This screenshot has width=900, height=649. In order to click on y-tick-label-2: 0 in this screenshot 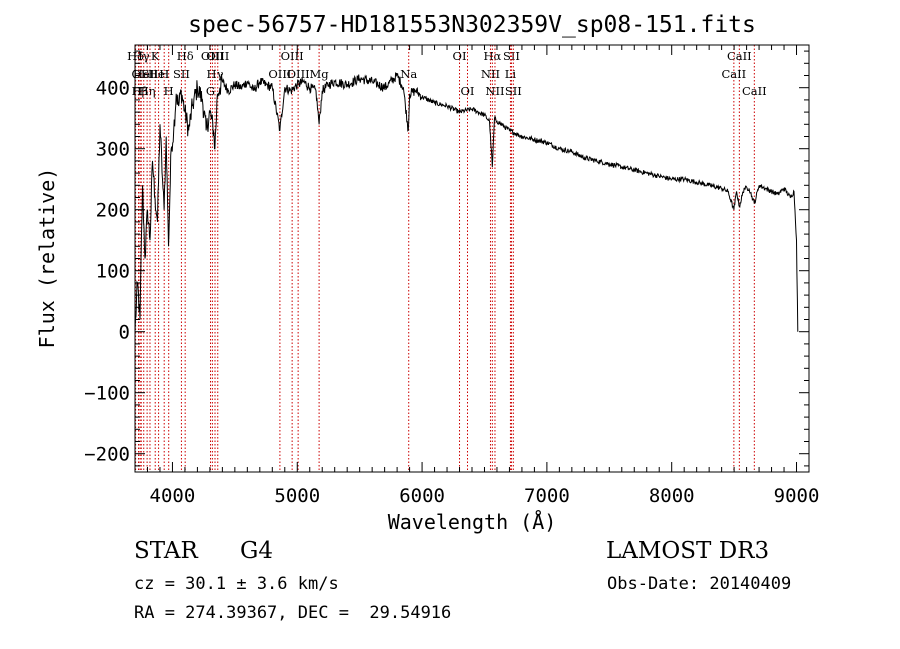, I will do `click(124, 333)`.